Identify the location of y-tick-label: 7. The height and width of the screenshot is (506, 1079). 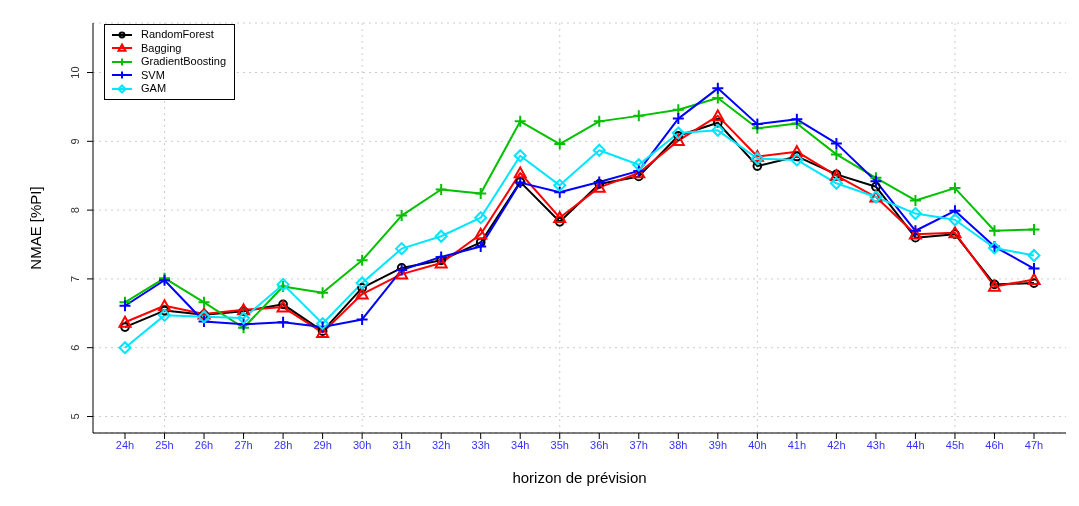
(75, 278).